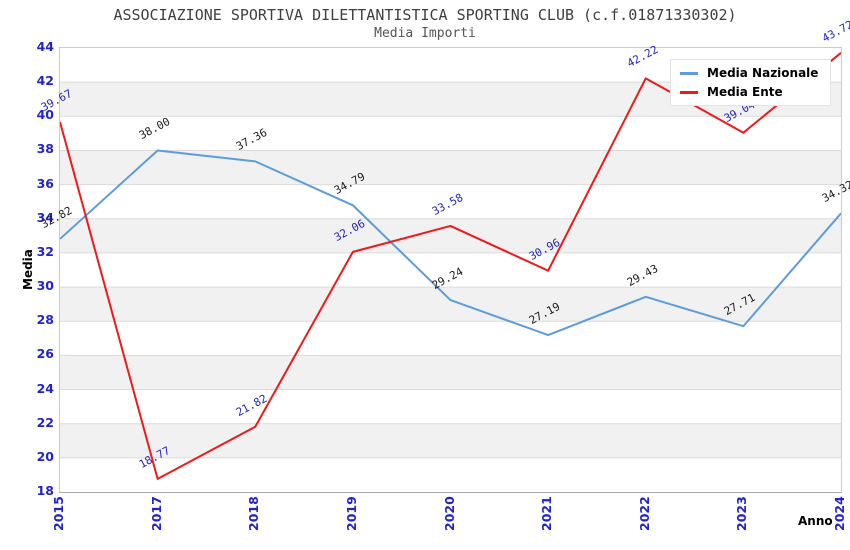  I want to click on x-axis-title: Anno, so click(815, 521).